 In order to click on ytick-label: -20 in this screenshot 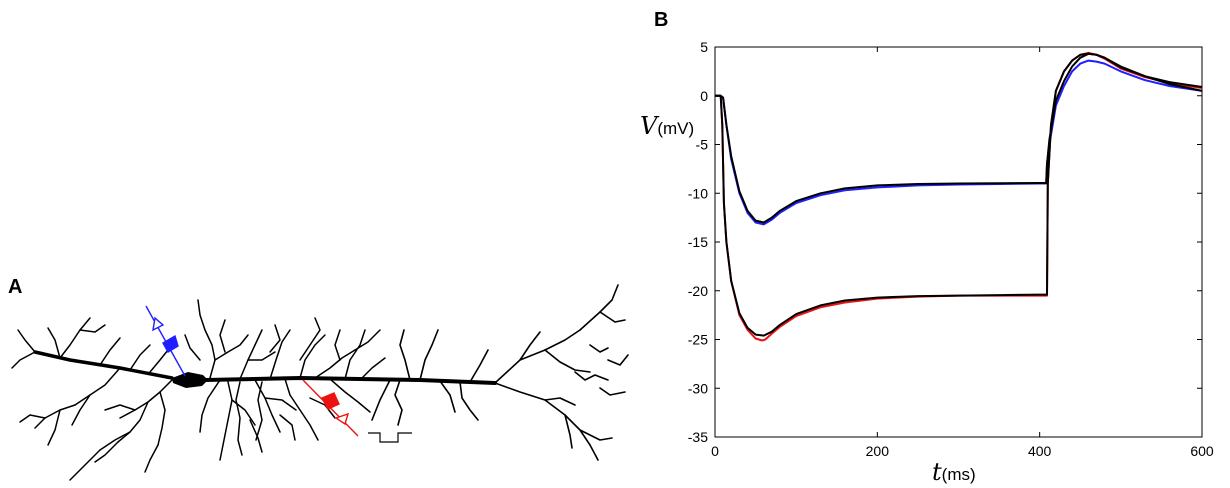, I will do `click(698, 291)`.